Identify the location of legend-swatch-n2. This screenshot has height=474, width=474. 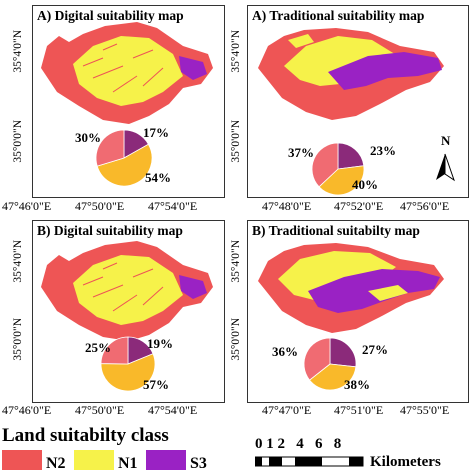
(22, 460).